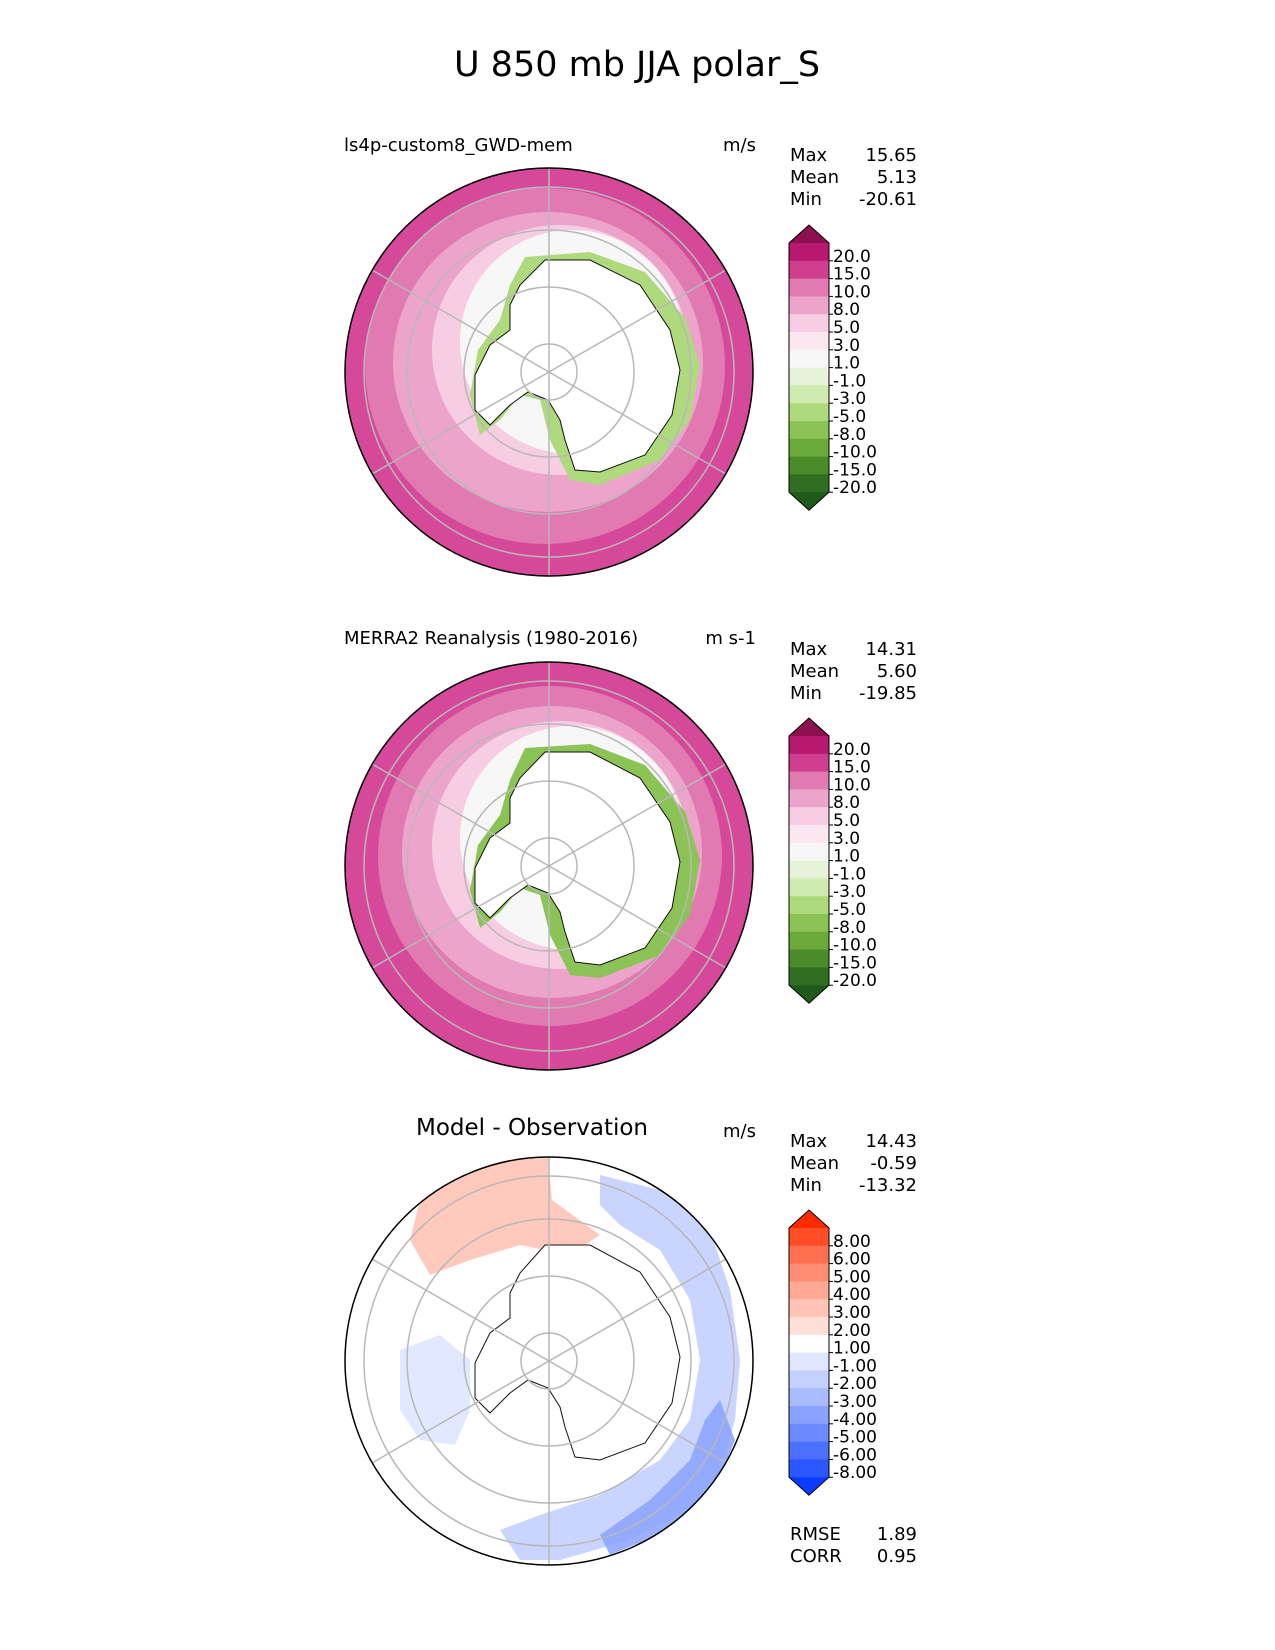  I want to click on colorbar-tick-label: -2.00, so click(855, 1384).